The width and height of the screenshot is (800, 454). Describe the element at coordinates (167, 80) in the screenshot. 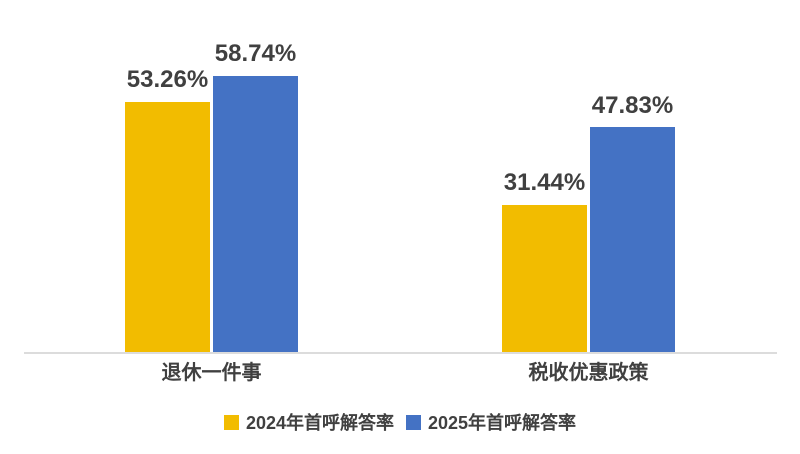

I see `data-label-2024-category-1: 53.26%` at that location.